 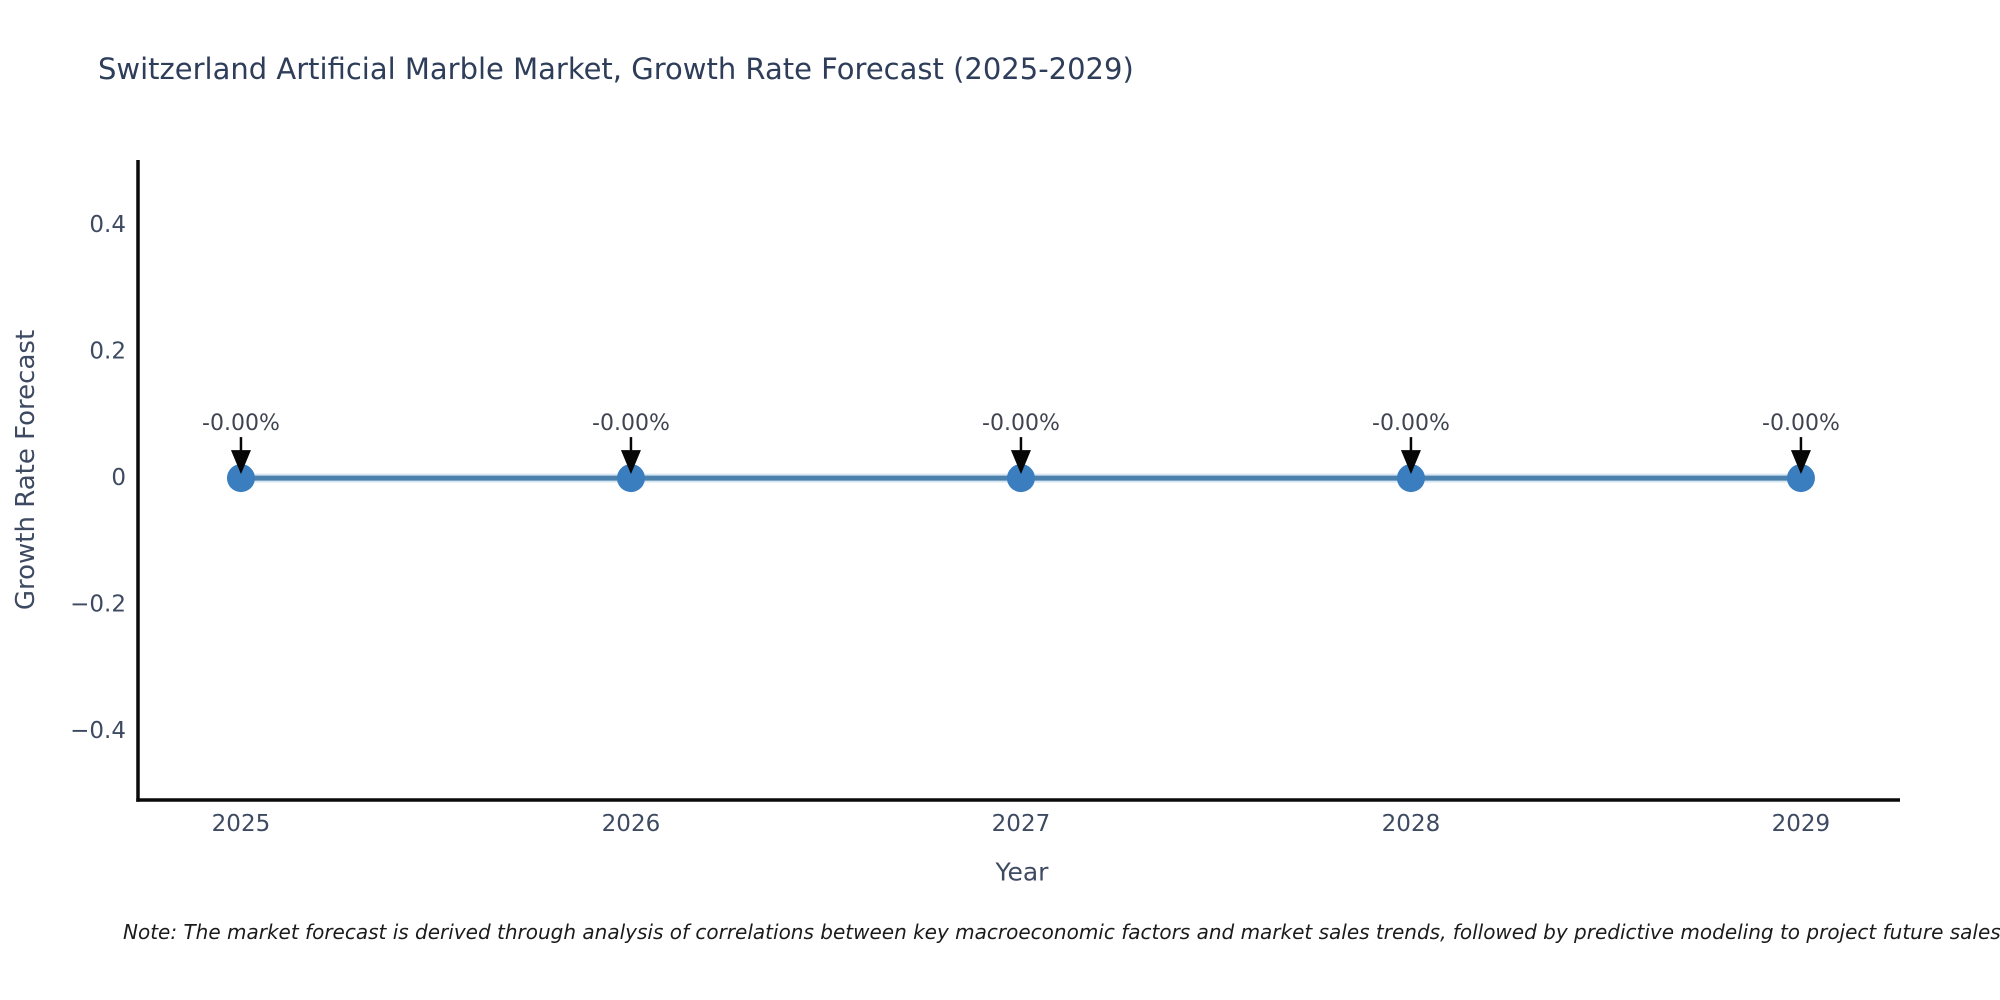 What do you see at coordinates (98, 605) in the screenshot?
I see `y-tick-label: −0.2` at bounding box center [98, 605].